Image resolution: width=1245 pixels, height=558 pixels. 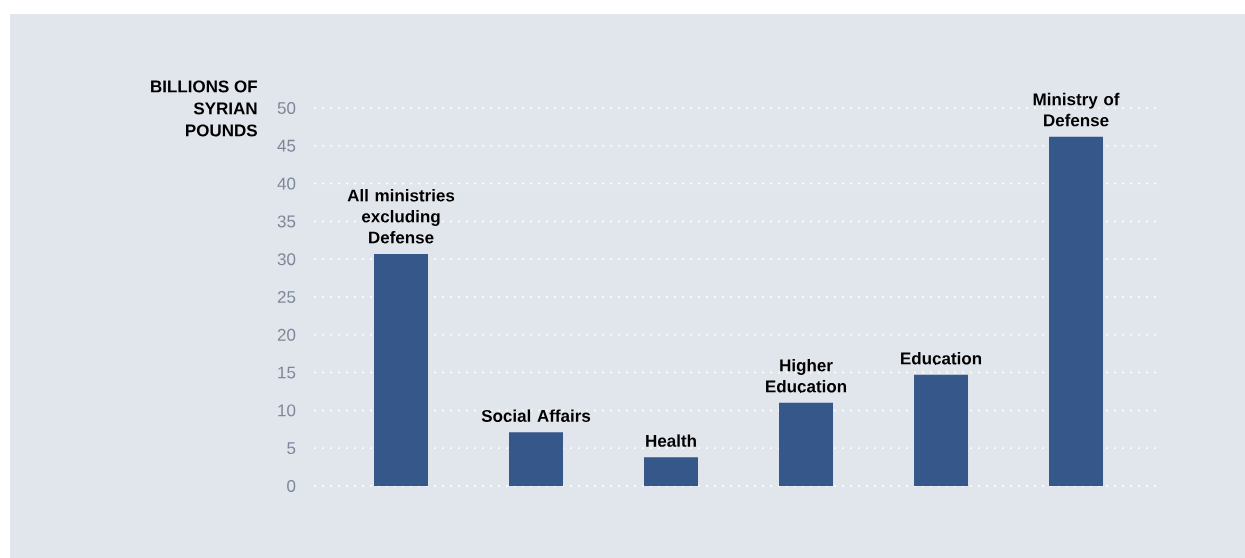 I want to click on y-tick-label: 45, so click(x=286, y=145).